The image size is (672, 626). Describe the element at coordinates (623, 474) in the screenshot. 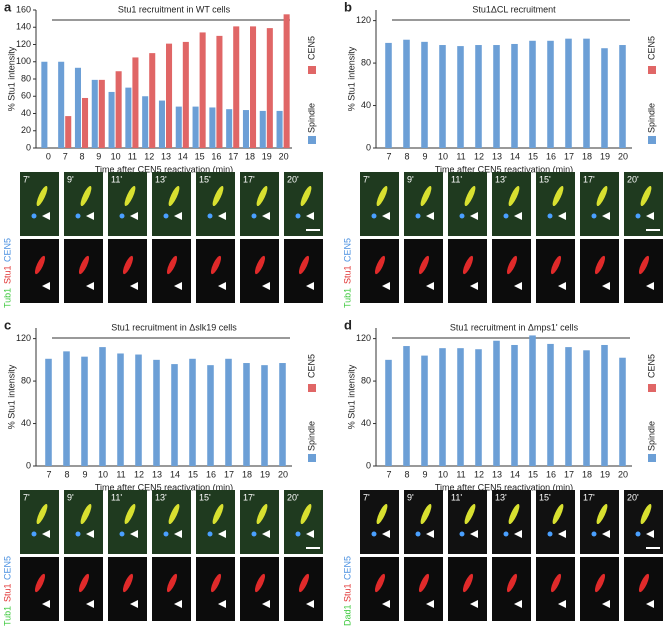

I see `x-tick-label: 20` at that location.